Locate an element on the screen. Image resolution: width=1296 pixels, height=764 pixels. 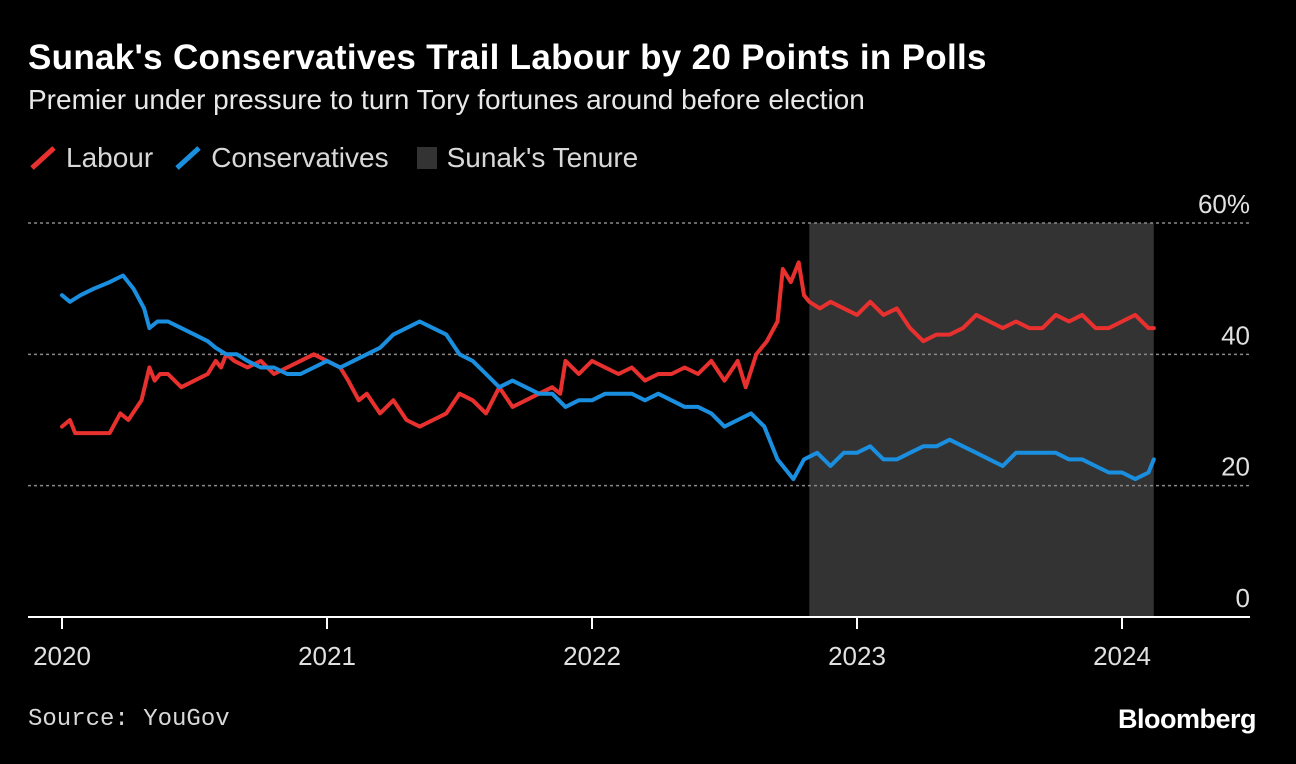
conservatives-line-icon is located at coordinates (188, 158).